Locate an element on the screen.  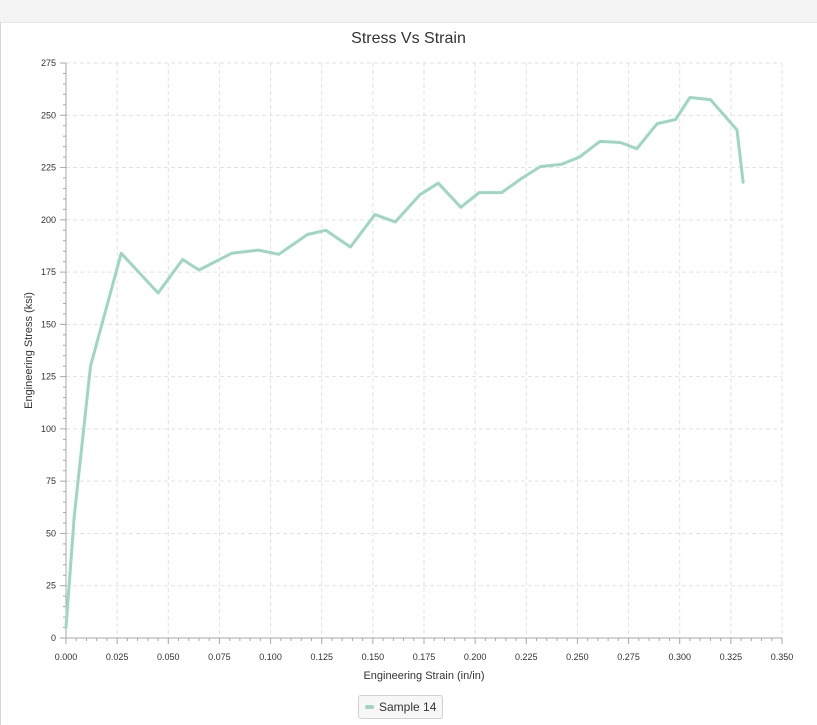
x-axis-label: Engineering Strain (in/in) is located at coordinates (423, 676).